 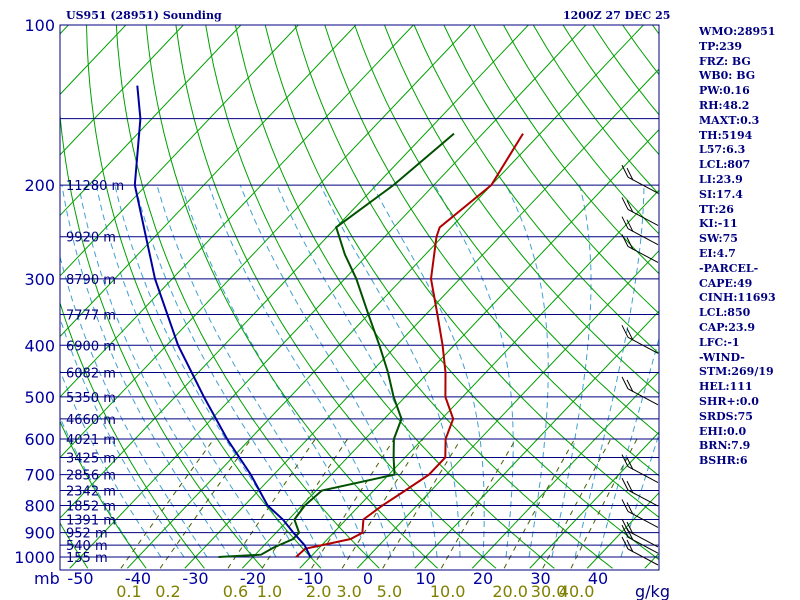 What do you see at coordinates (91, 346) in the screenshot?
I see `height-label: 6900 m` at bounding box center [91, 346].